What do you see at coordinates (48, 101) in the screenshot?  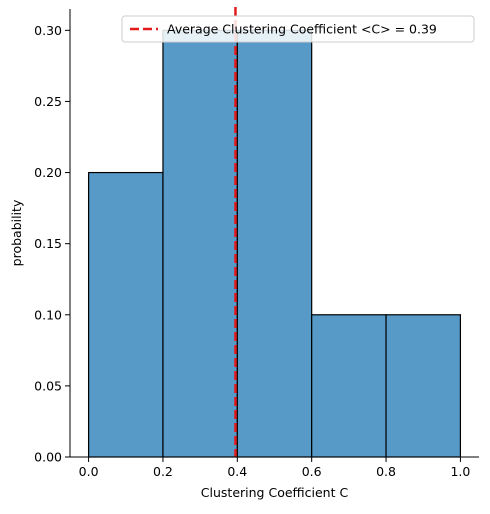 I see `y-tick-label: 0.25` at bounding box center [48, 101].